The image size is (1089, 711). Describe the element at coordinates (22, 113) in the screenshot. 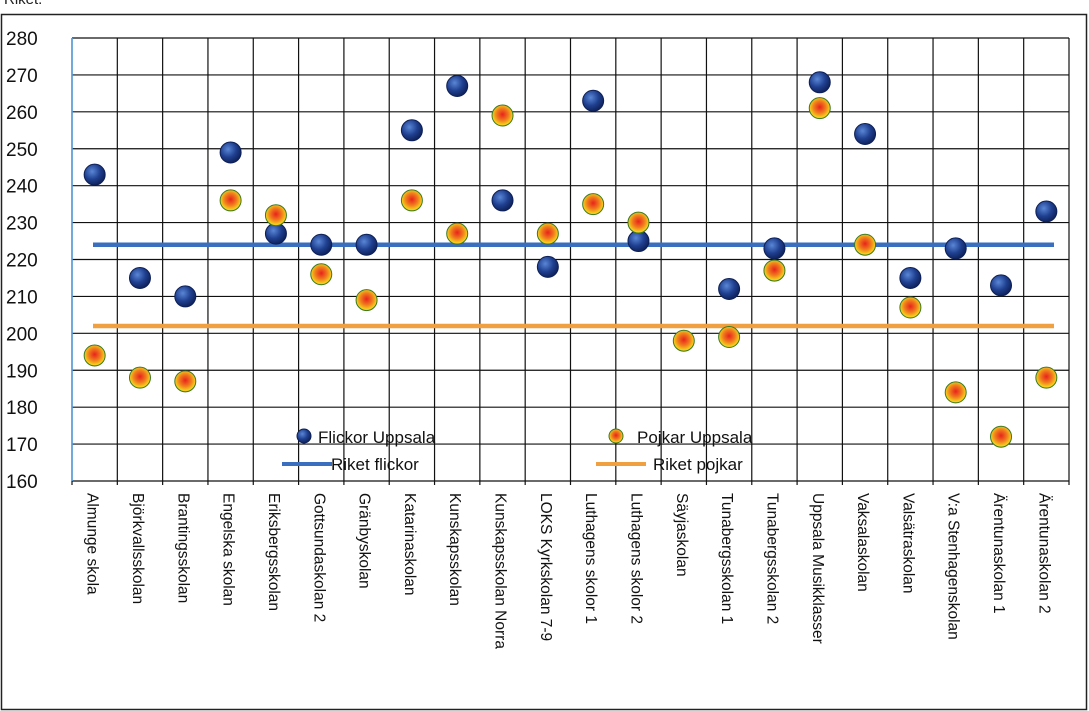

I see `y-tick-label: 260` at that location.